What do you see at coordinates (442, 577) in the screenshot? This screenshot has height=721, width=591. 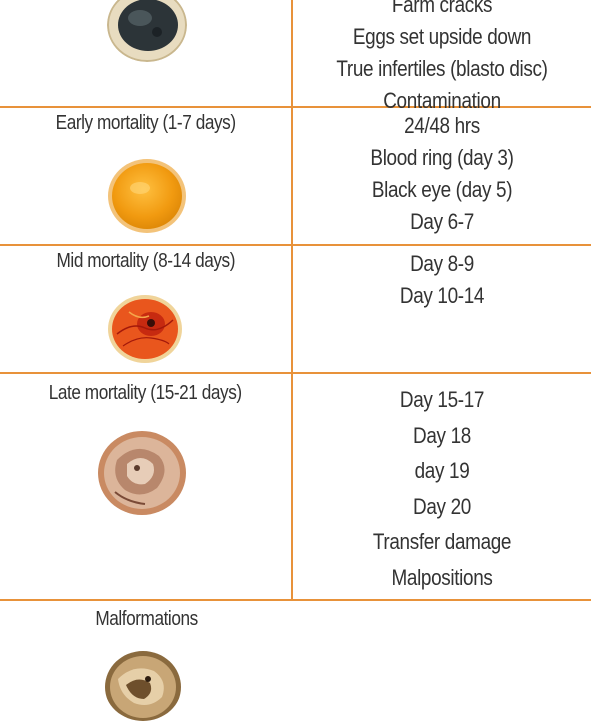 I see `cause-text: Malpositions` at bounding box center [442, 577].